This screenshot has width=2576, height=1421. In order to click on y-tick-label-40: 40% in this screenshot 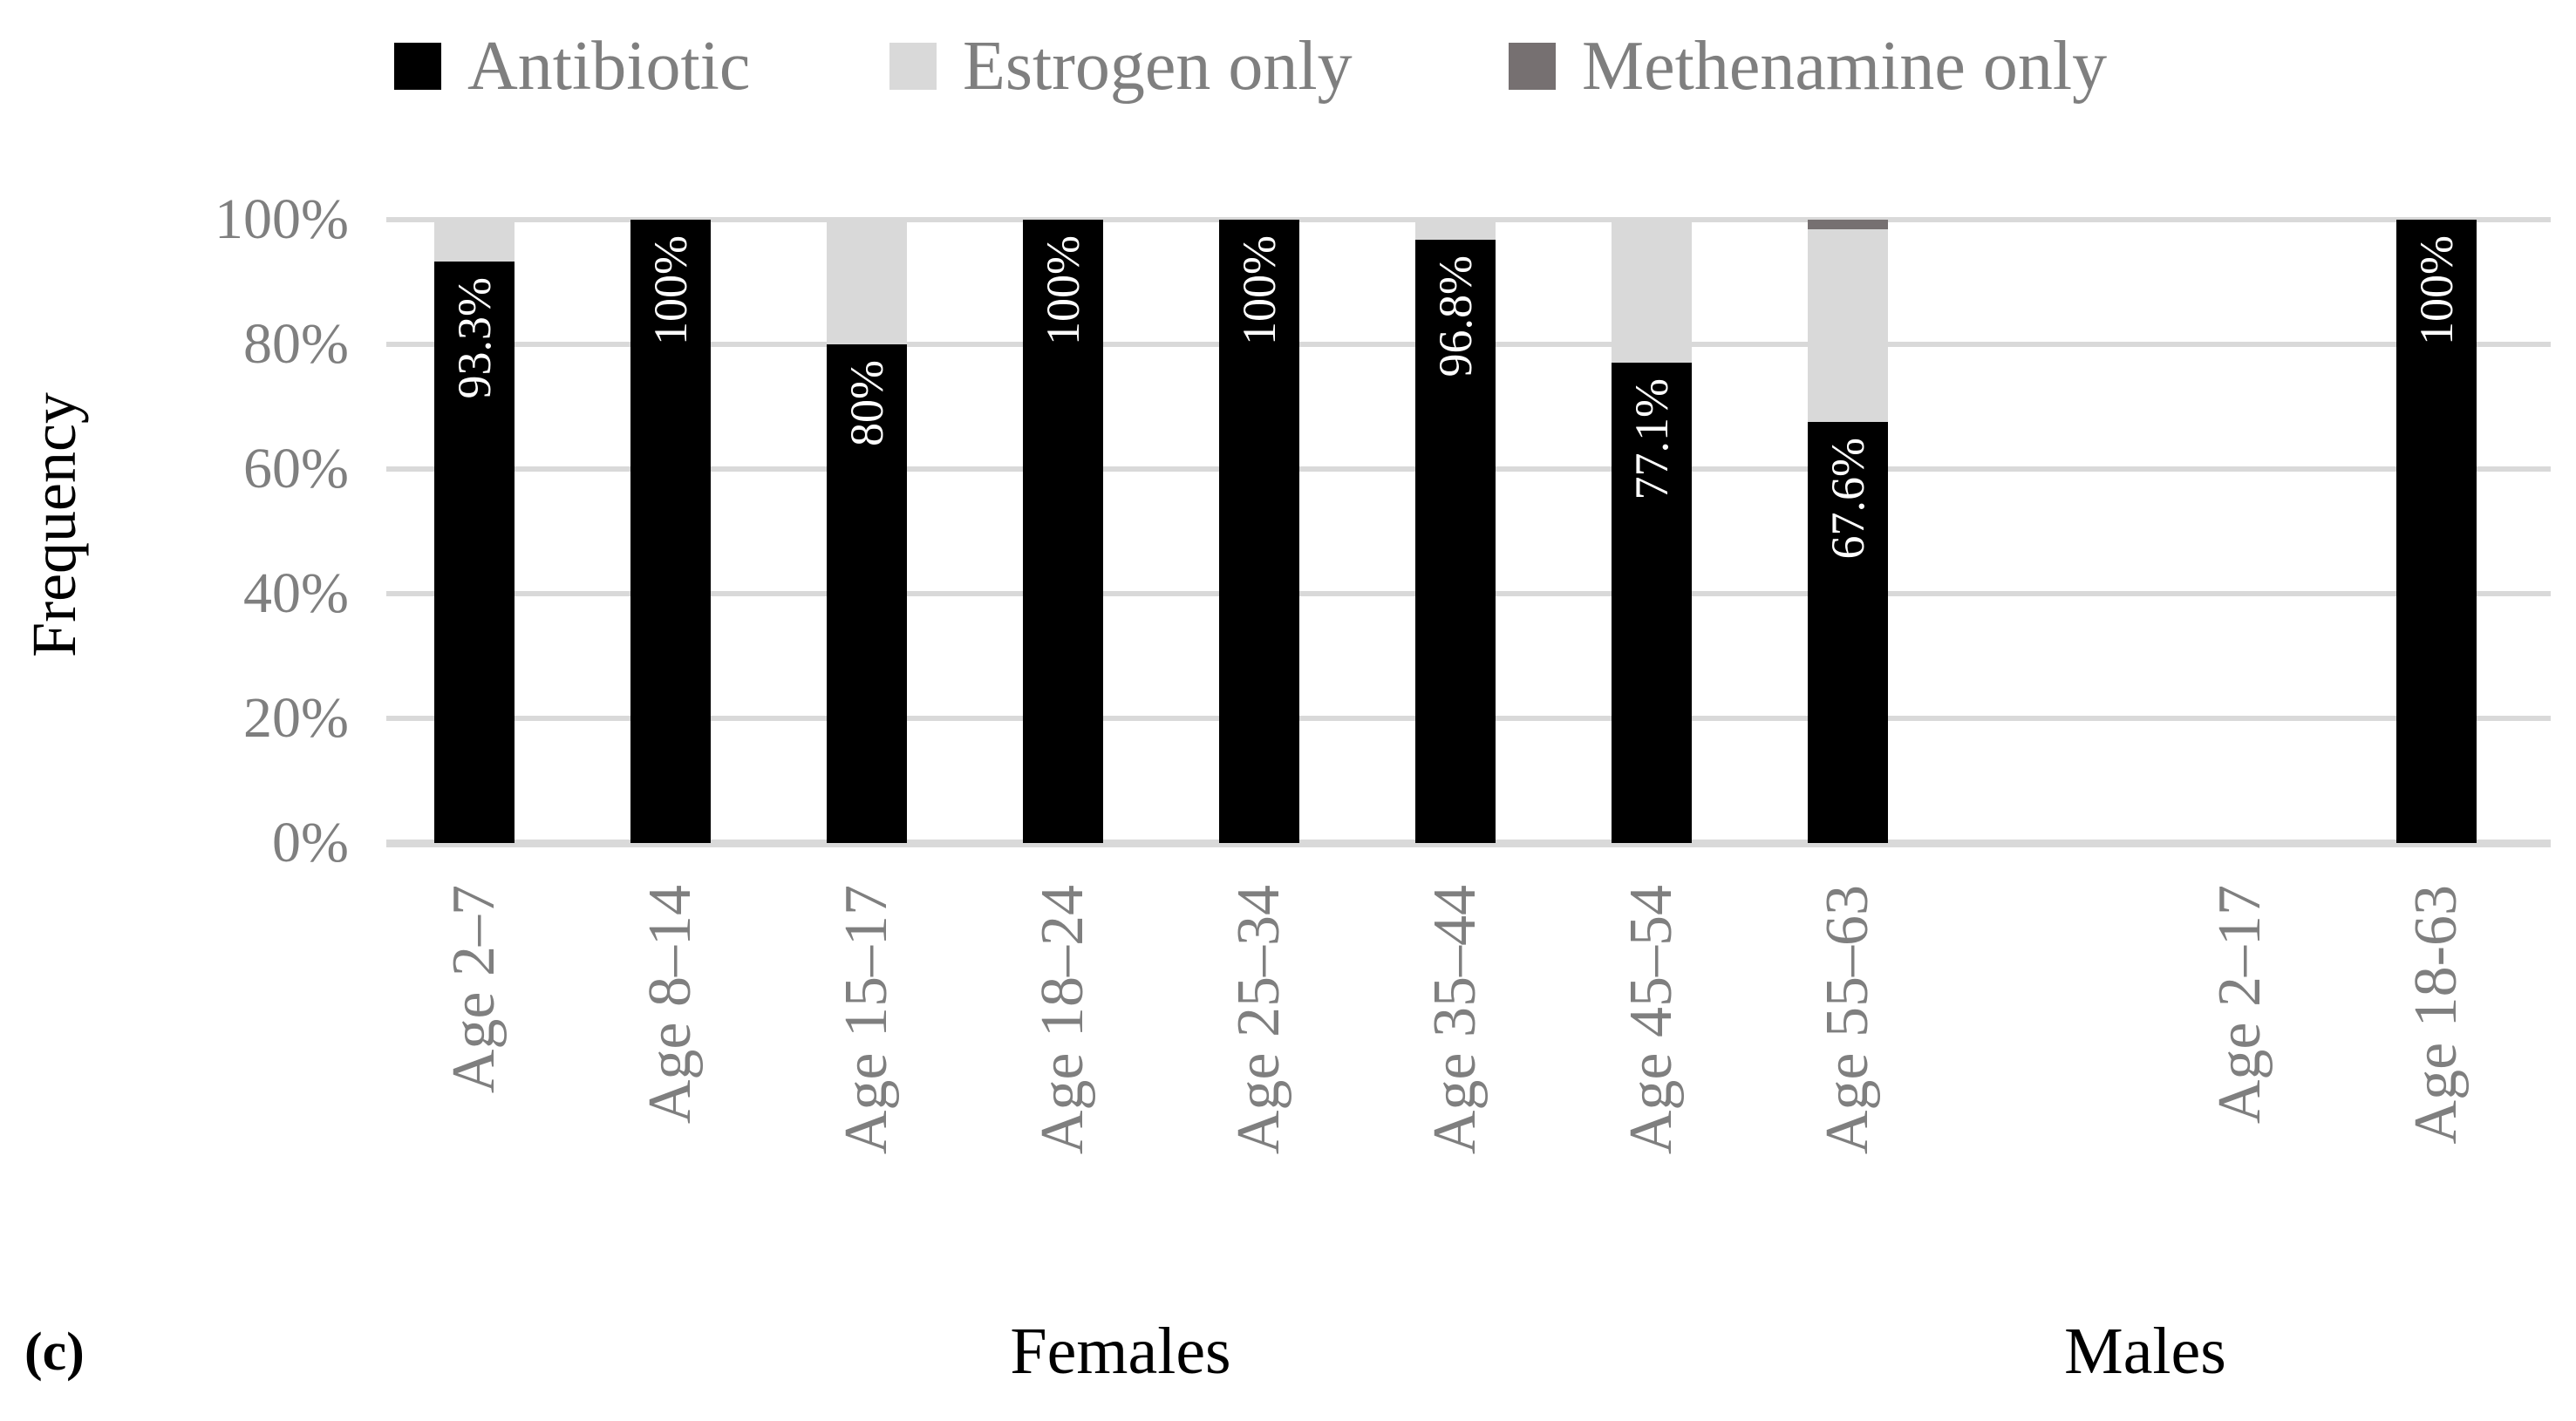, I will do `click(296, 593)`.